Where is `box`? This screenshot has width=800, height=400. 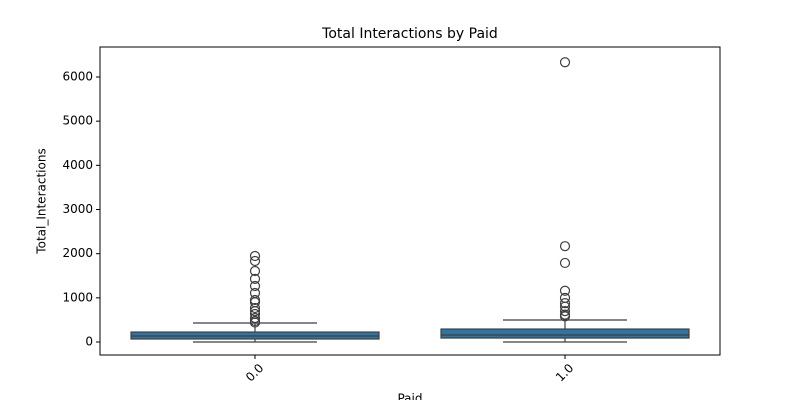
box is located at coordinates (565, 333).